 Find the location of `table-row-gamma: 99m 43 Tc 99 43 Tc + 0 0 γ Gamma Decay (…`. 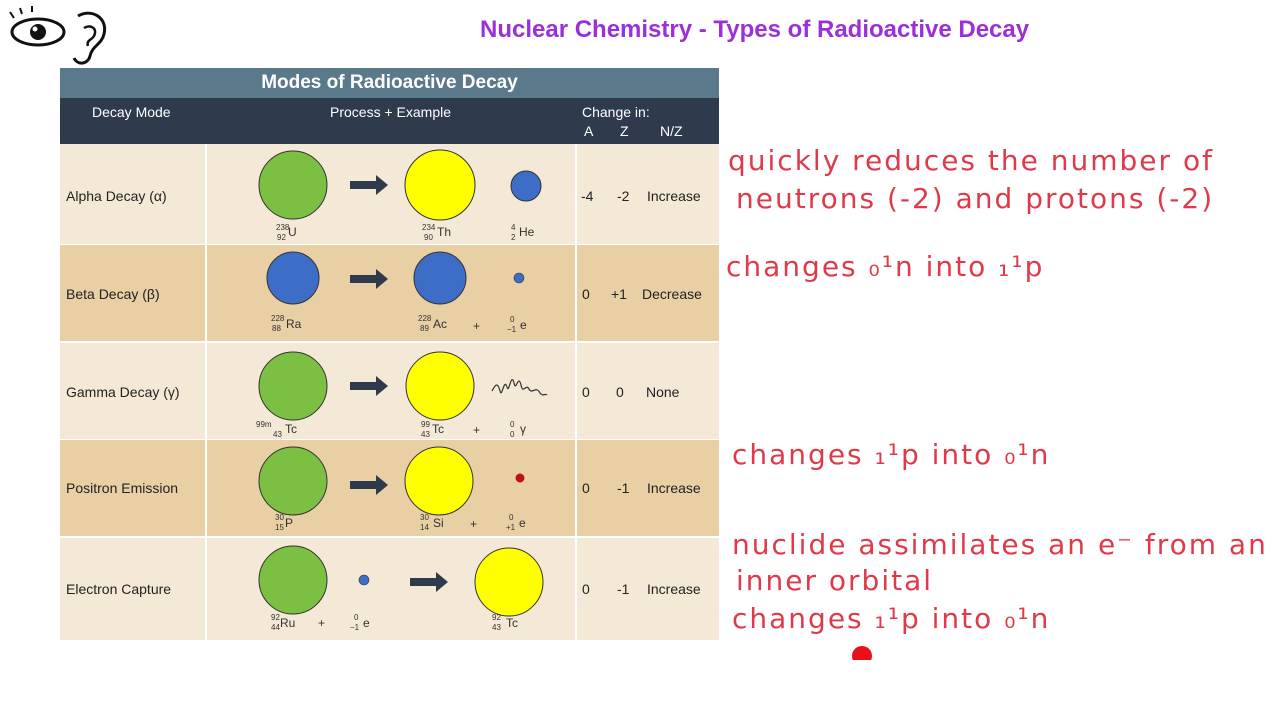

table-row-gamma: 99m 43 Tc 99 43 Tc + 0 0 γ Gamma Decay (… is located at coordinates (389, 391).